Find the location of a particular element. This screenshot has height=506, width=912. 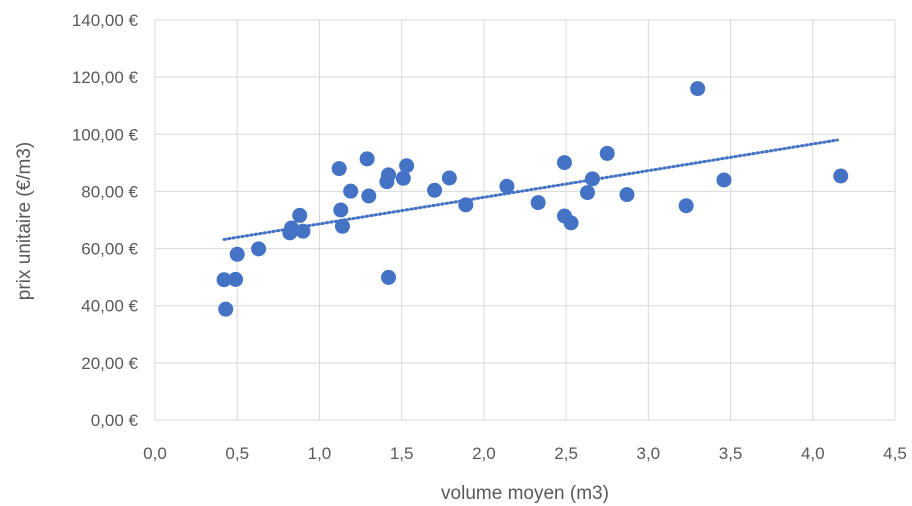

y-tick-label: 100,00 € is located at coordinates (105, 134).